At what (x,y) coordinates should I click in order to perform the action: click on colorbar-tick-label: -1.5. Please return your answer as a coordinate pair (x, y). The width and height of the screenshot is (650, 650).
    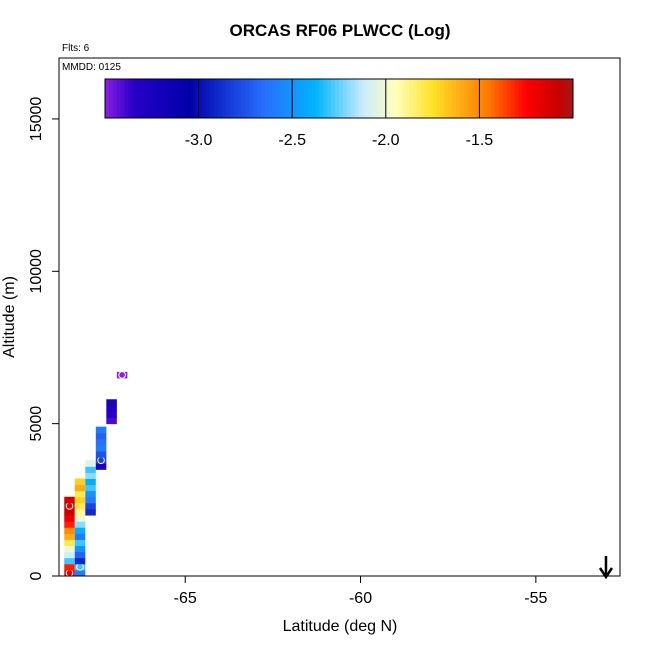
    Looking at the image, I should click on (480, 140).